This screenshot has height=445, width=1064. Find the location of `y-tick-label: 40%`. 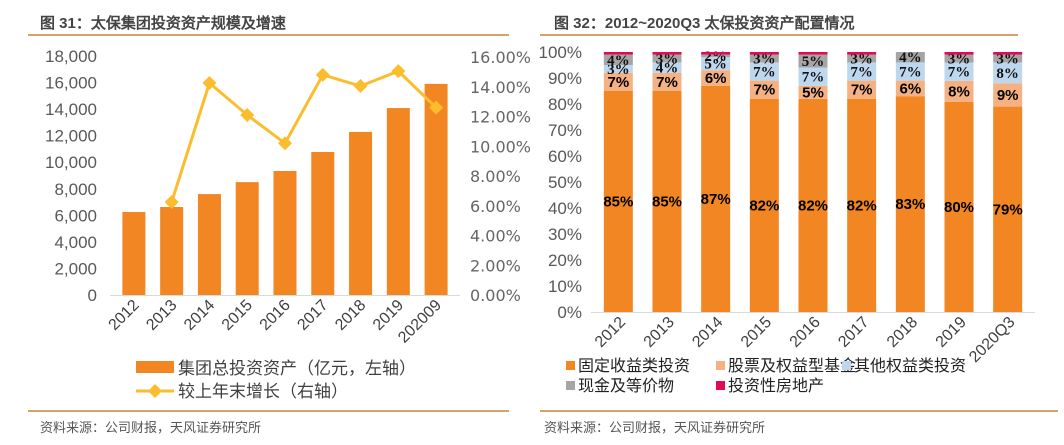

y-tick-label: 40% is located at coordinates (565, 208).